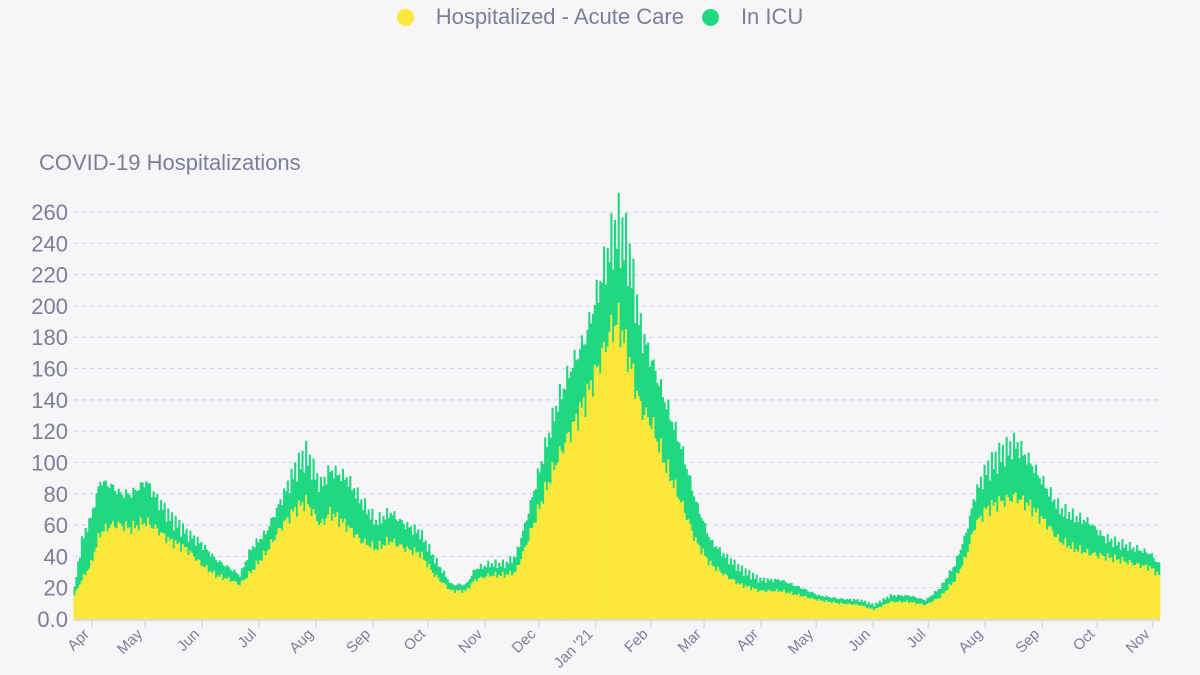  I want to click on legend-item-icu: In ICU, so click(752, 17).